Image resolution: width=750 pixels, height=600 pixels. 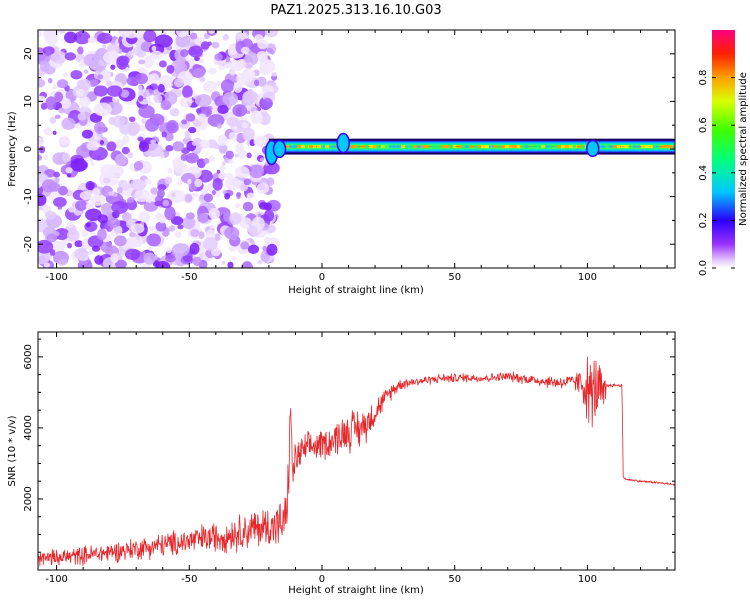 I want to click on spectrogram-xtick-label: -100, so click(x=56, y=277).